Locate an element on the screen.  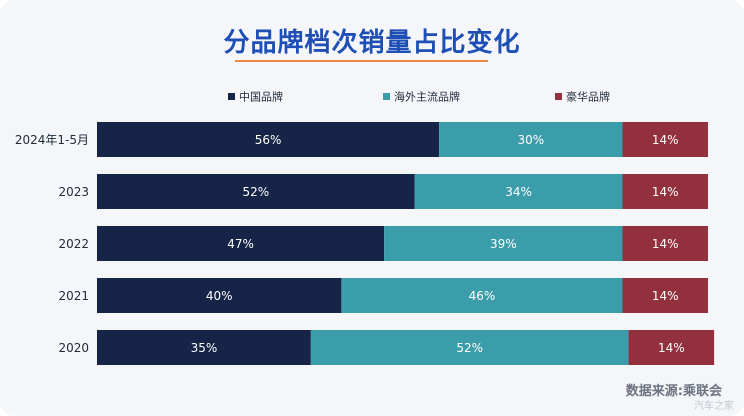
legend-label: 中国品牌 is located at coordinates (261, 97).